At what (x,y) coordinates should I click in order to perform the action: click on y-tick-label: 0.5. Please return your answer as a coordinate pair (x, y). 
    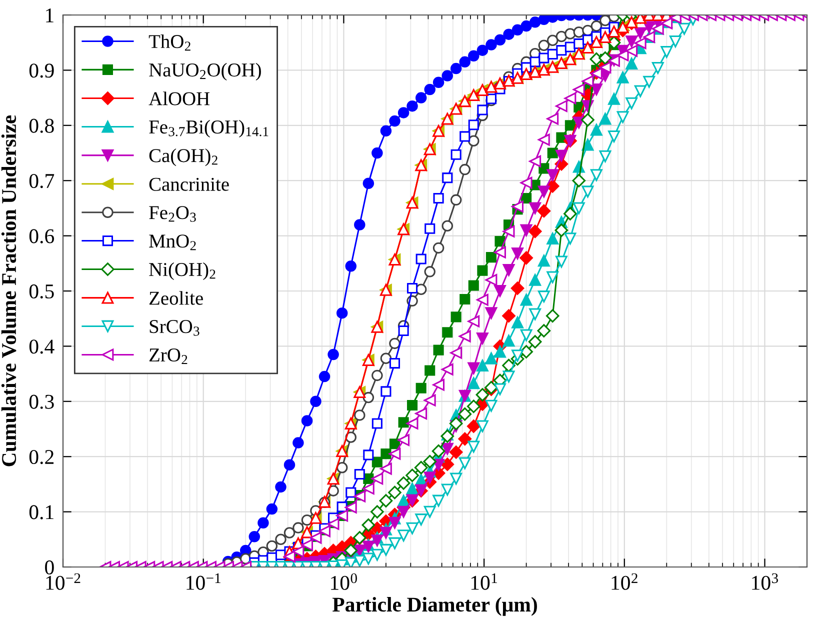
    Looking at the image, I should click on (41, 291).